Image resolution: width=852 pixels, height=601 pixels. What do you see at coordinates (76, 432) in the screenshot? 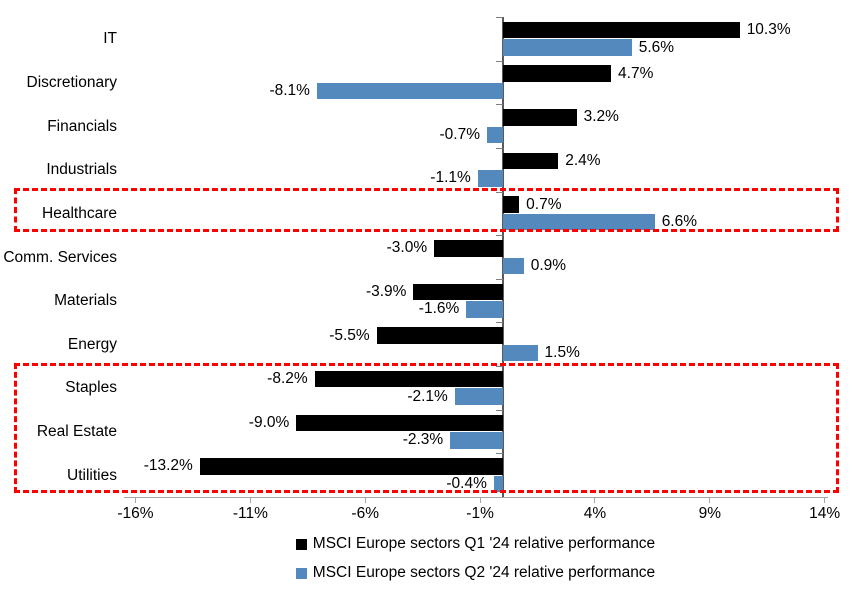
I see `category-label-real-estate: Real Estate` at bounding box center [76, 432].